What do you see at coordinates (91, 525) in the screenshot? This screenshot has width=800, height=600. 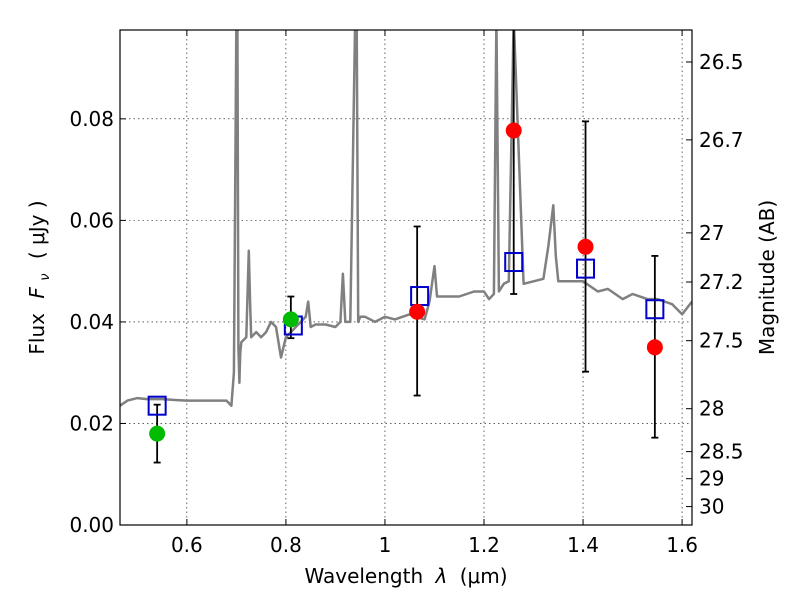 I see `y-tick-label: 0.00` at bounding box center [91, 525].